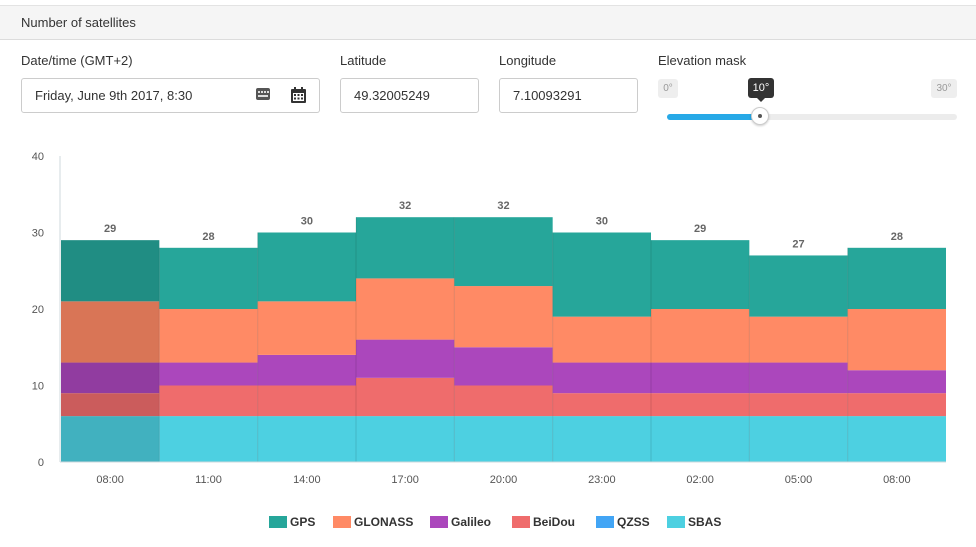  I want to click on keyboard-icon, so click(263, 94).